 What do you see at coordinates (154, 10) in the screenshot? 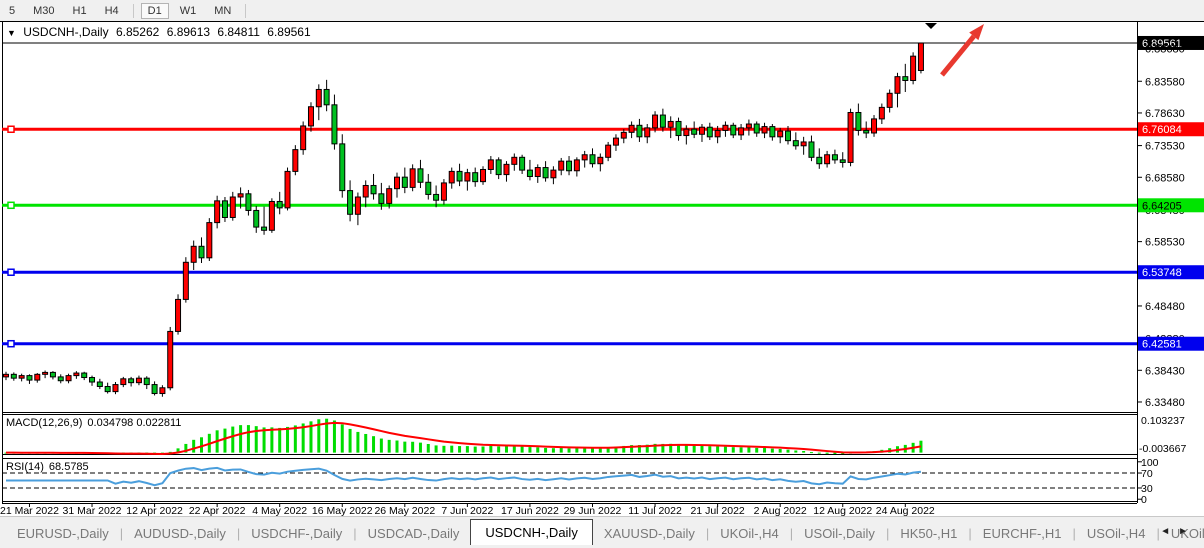
I see `timeframe-button-d1: D1` at bounding box center [154, 10].